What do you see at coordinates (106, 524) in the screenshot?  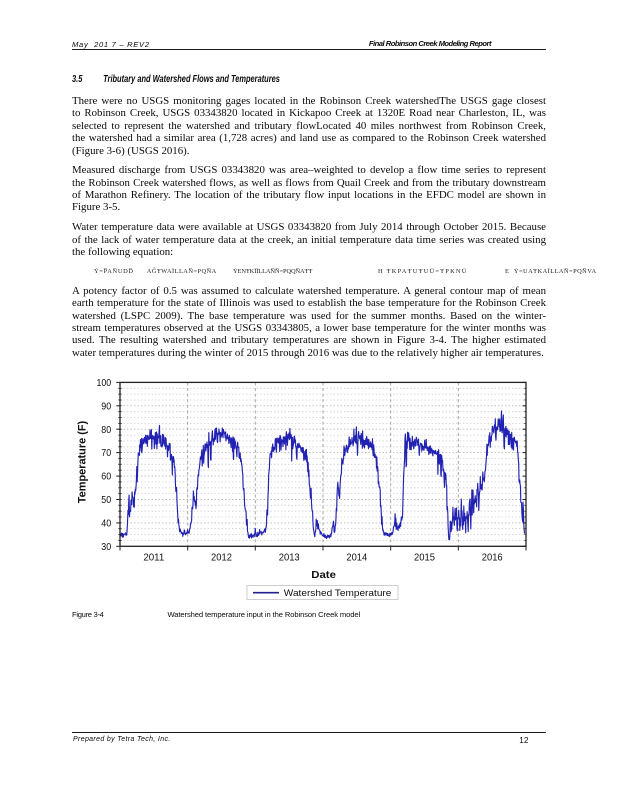 I see `svg-text: 40` at bounding box center [106, 524].